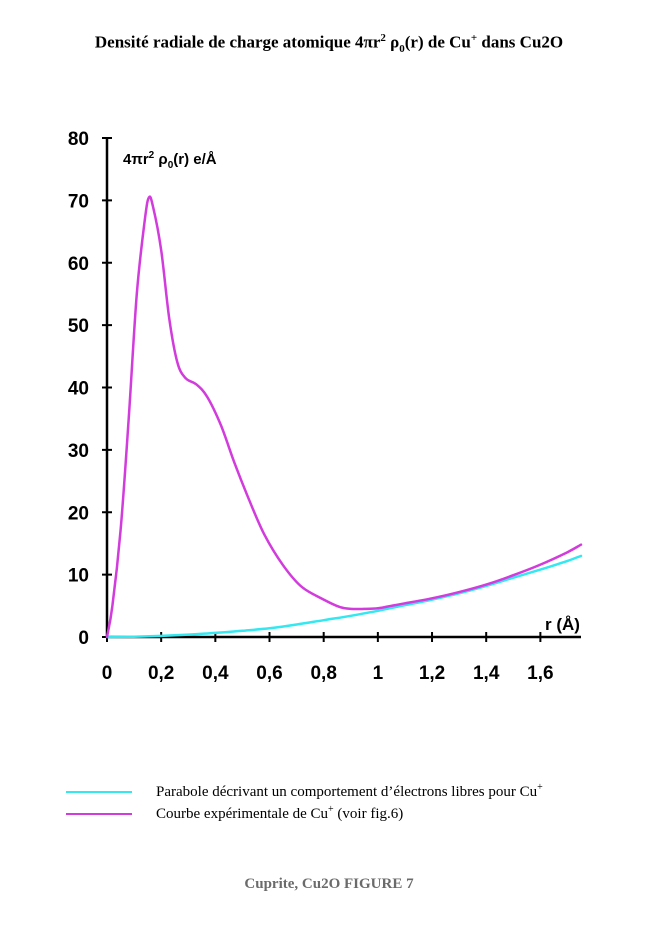 Image resolution: width=658 pixels, height=930 pixels. I want to click on figure-caption: Cuprite, Cu2O FIGURE 7, so click(329, 884).